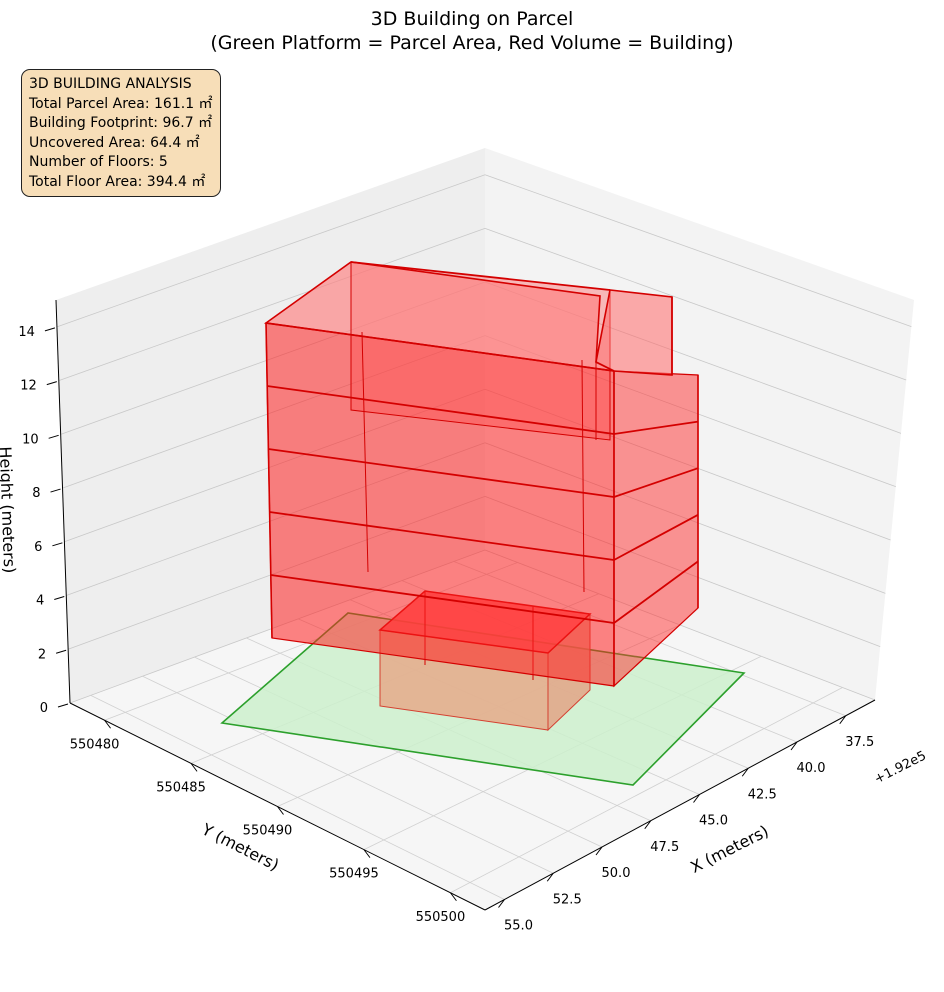  What do you see at coordinates (26, 332) in the screenshot?
I see `z-tick-label: 14` at bounding box center [26, 332].